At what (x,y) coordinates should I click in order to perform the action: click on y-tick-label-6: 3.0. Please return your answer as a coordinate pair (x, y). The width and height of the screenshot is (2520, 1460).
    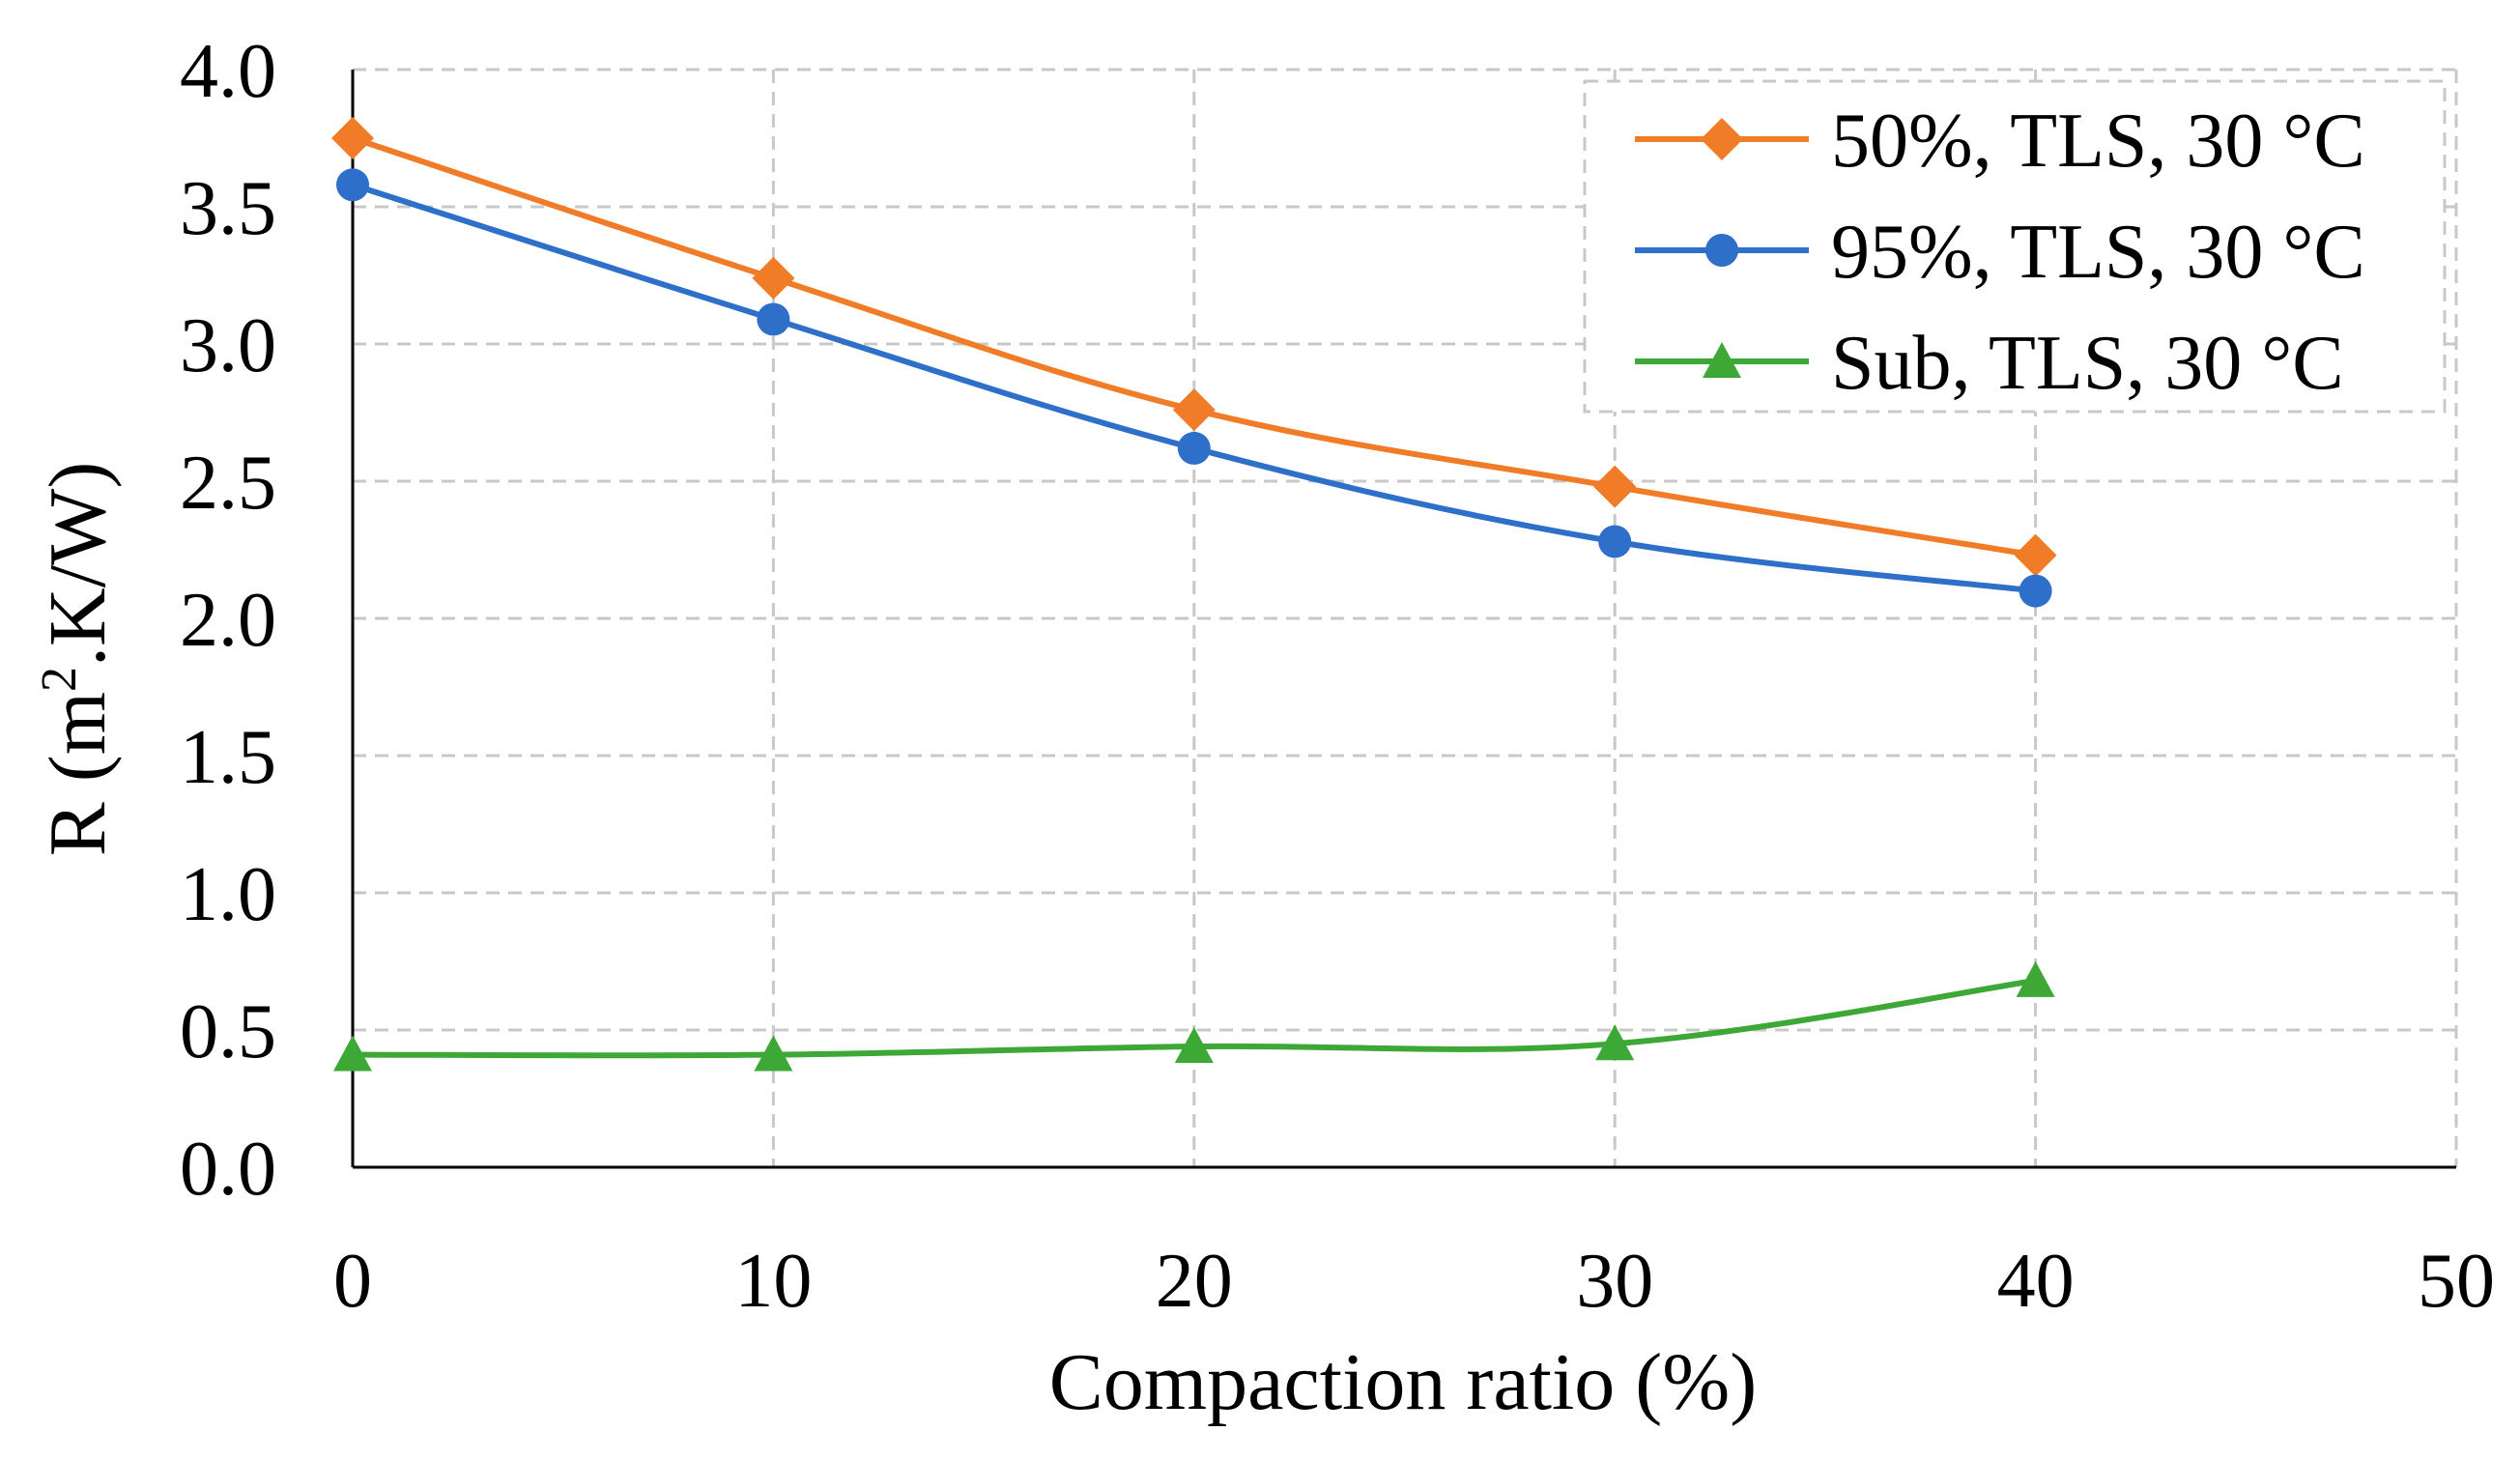
    Looking at the image, I should click on (228, 345).